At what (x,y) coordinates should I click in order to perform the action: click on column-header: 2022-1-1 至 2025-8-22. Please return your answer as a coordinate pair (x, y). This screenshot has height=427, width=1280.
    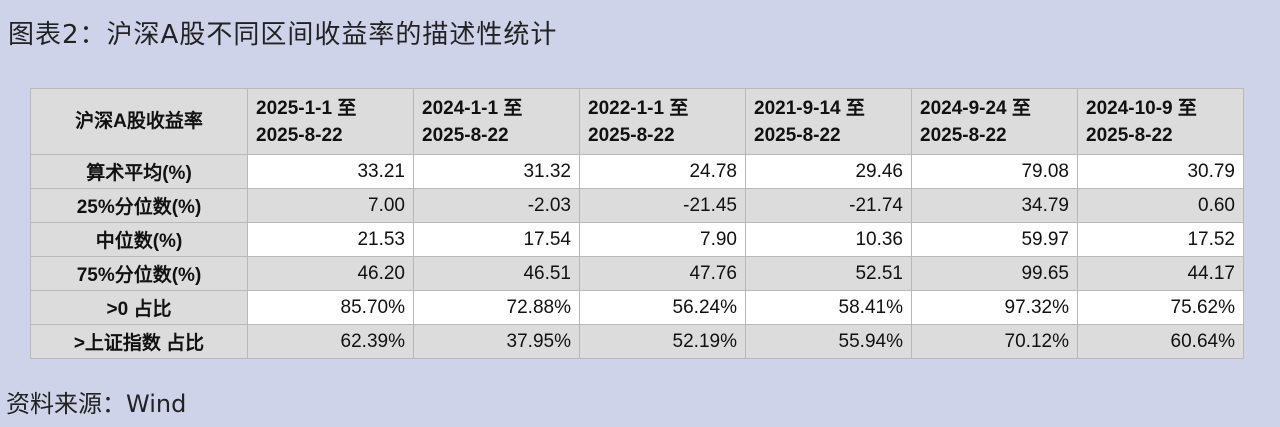
    Looking at the image, I should click on (662, 121).